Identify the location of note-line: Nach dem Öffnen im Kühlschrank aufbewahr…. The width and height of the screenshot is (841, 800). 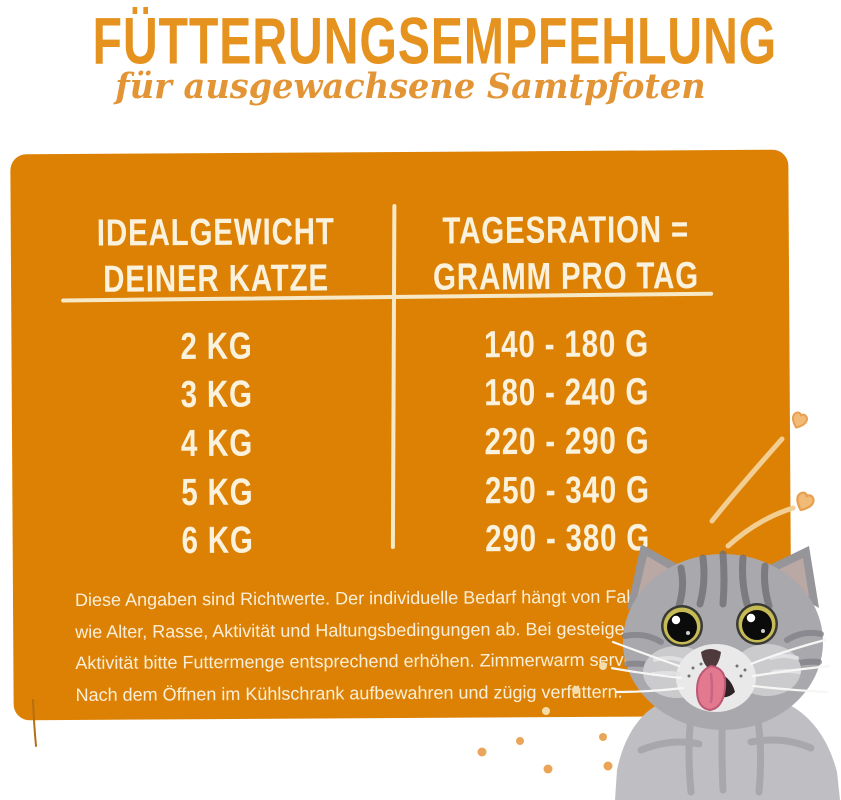
(349, 693).